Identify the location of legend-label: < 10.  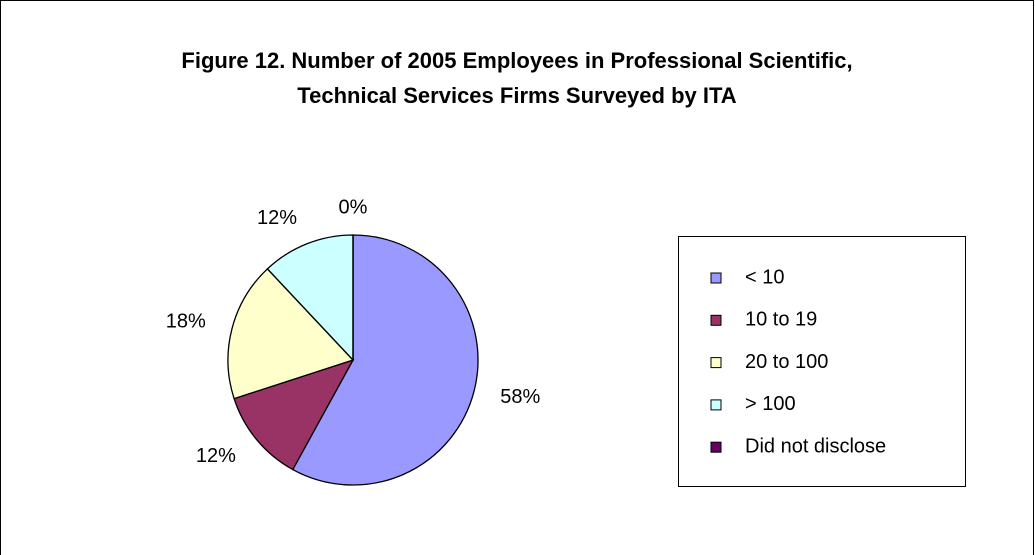
(764, 277).